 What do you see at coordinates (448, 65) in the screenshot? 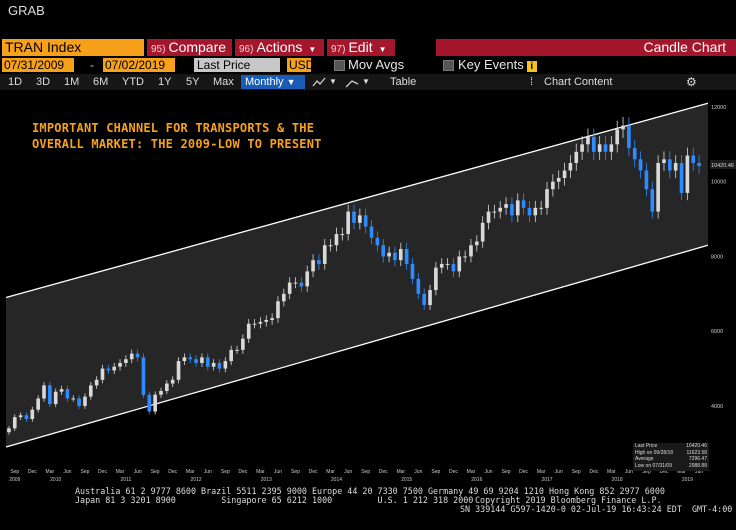
I see `key-events-checkbox` at bounding box center [448, 65].